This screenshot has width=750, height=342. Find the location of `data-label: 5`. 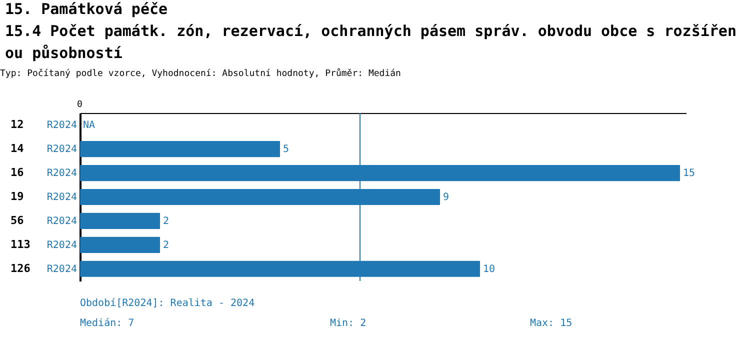

data-label: 5 is located at coordinates (286, 150).